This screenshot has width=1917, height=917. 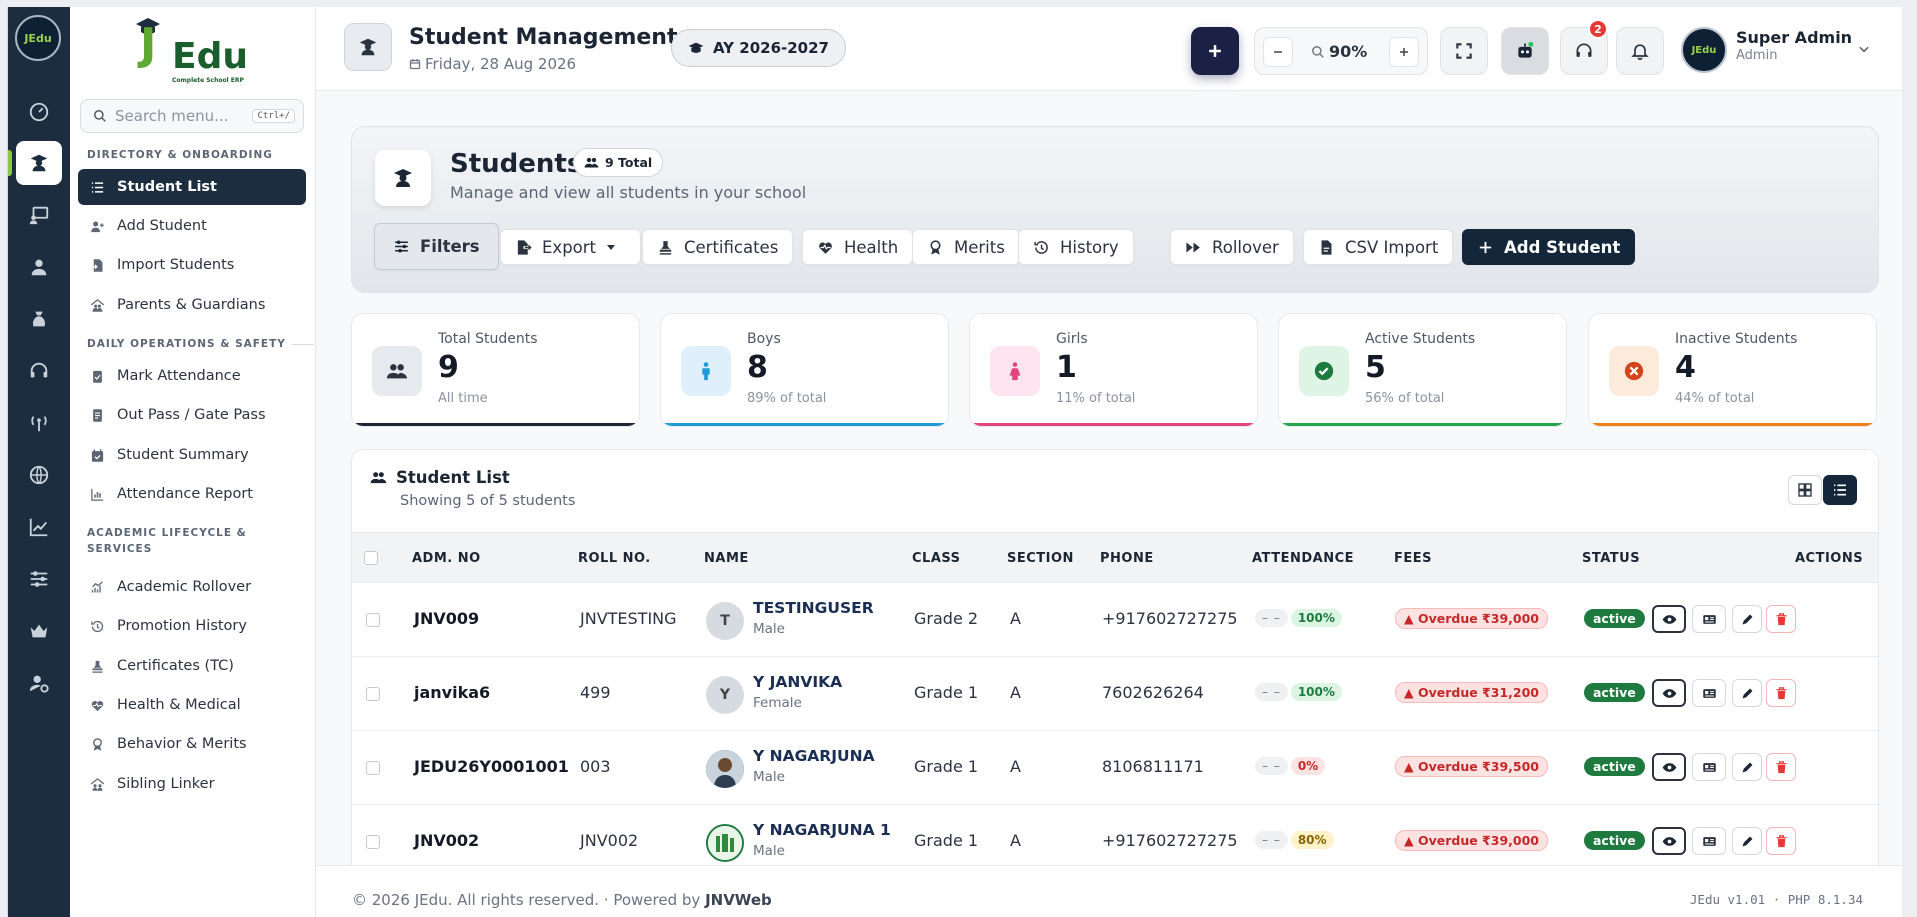 What do you see at coordinates (38, 38) in the screenshot?
I see `rail-logo: JEdu` at bounding box center [38, 38].